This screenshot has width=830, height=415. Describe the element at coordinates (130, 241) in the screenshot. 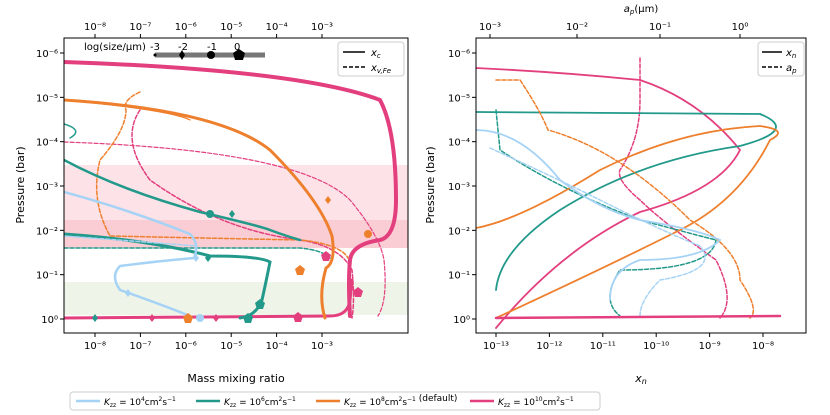

I see `k4-vapor` at that location.